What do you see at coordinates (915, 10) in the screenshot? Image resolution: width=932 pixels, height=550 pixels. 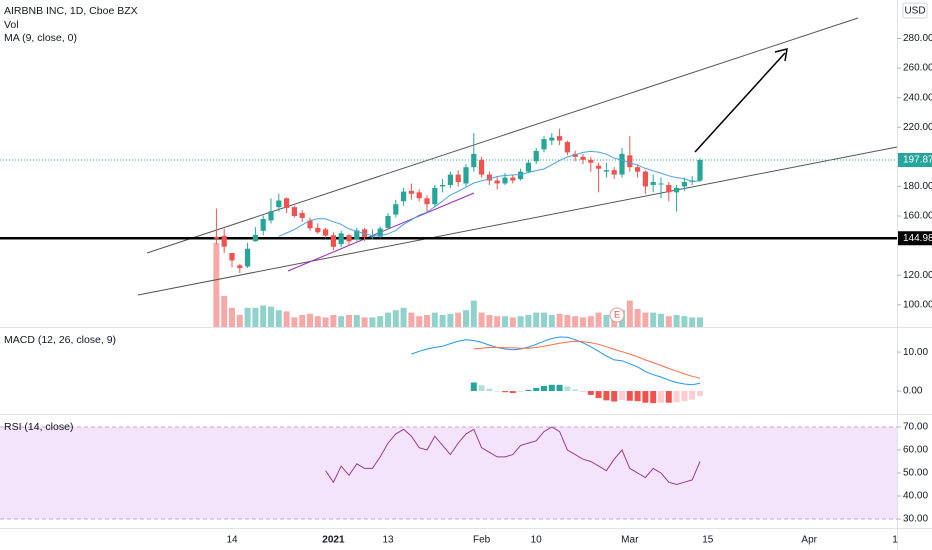 I see `currency-box` at bounding box center [915, 10].